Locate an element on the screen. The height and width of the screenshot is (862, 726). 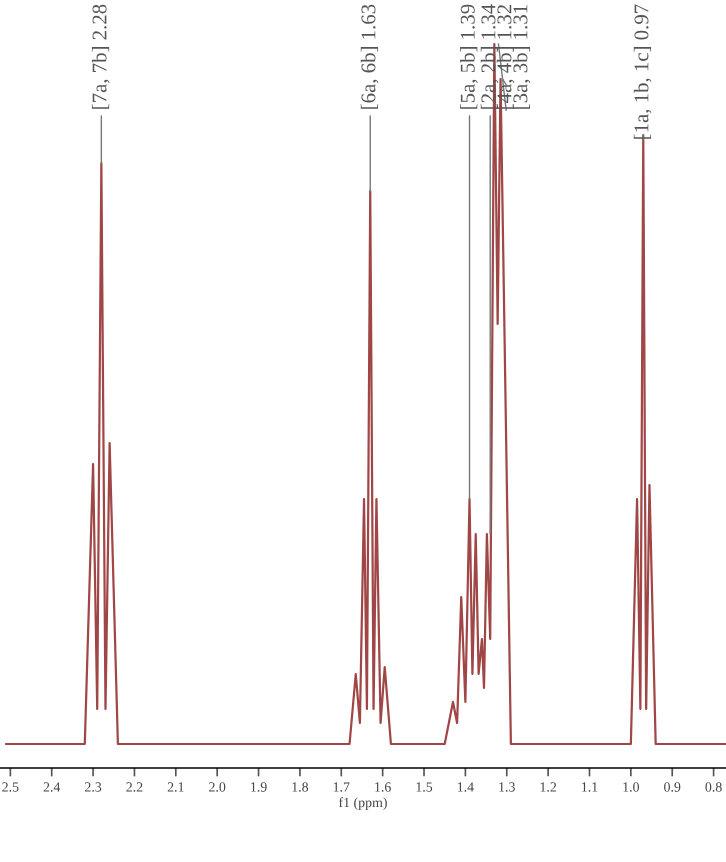
annotation: [5a, 5b] 1.39 is located at coordinates (469, 56).